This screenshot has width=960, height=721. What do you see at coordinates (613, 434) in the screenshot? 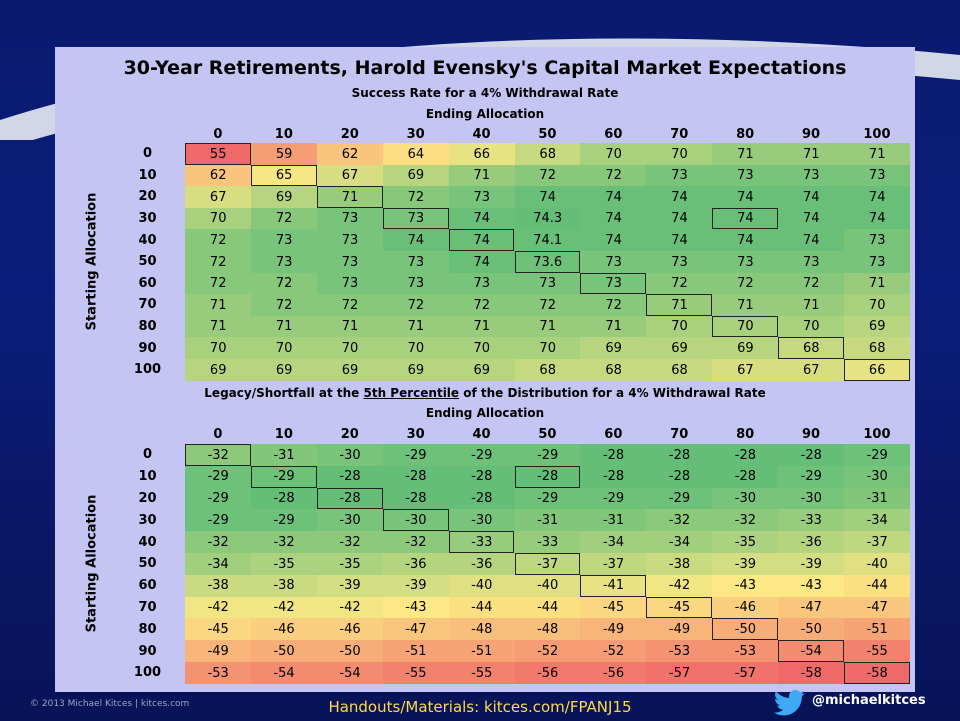
I see `column-header: 60` at bounding box center [613, 434].